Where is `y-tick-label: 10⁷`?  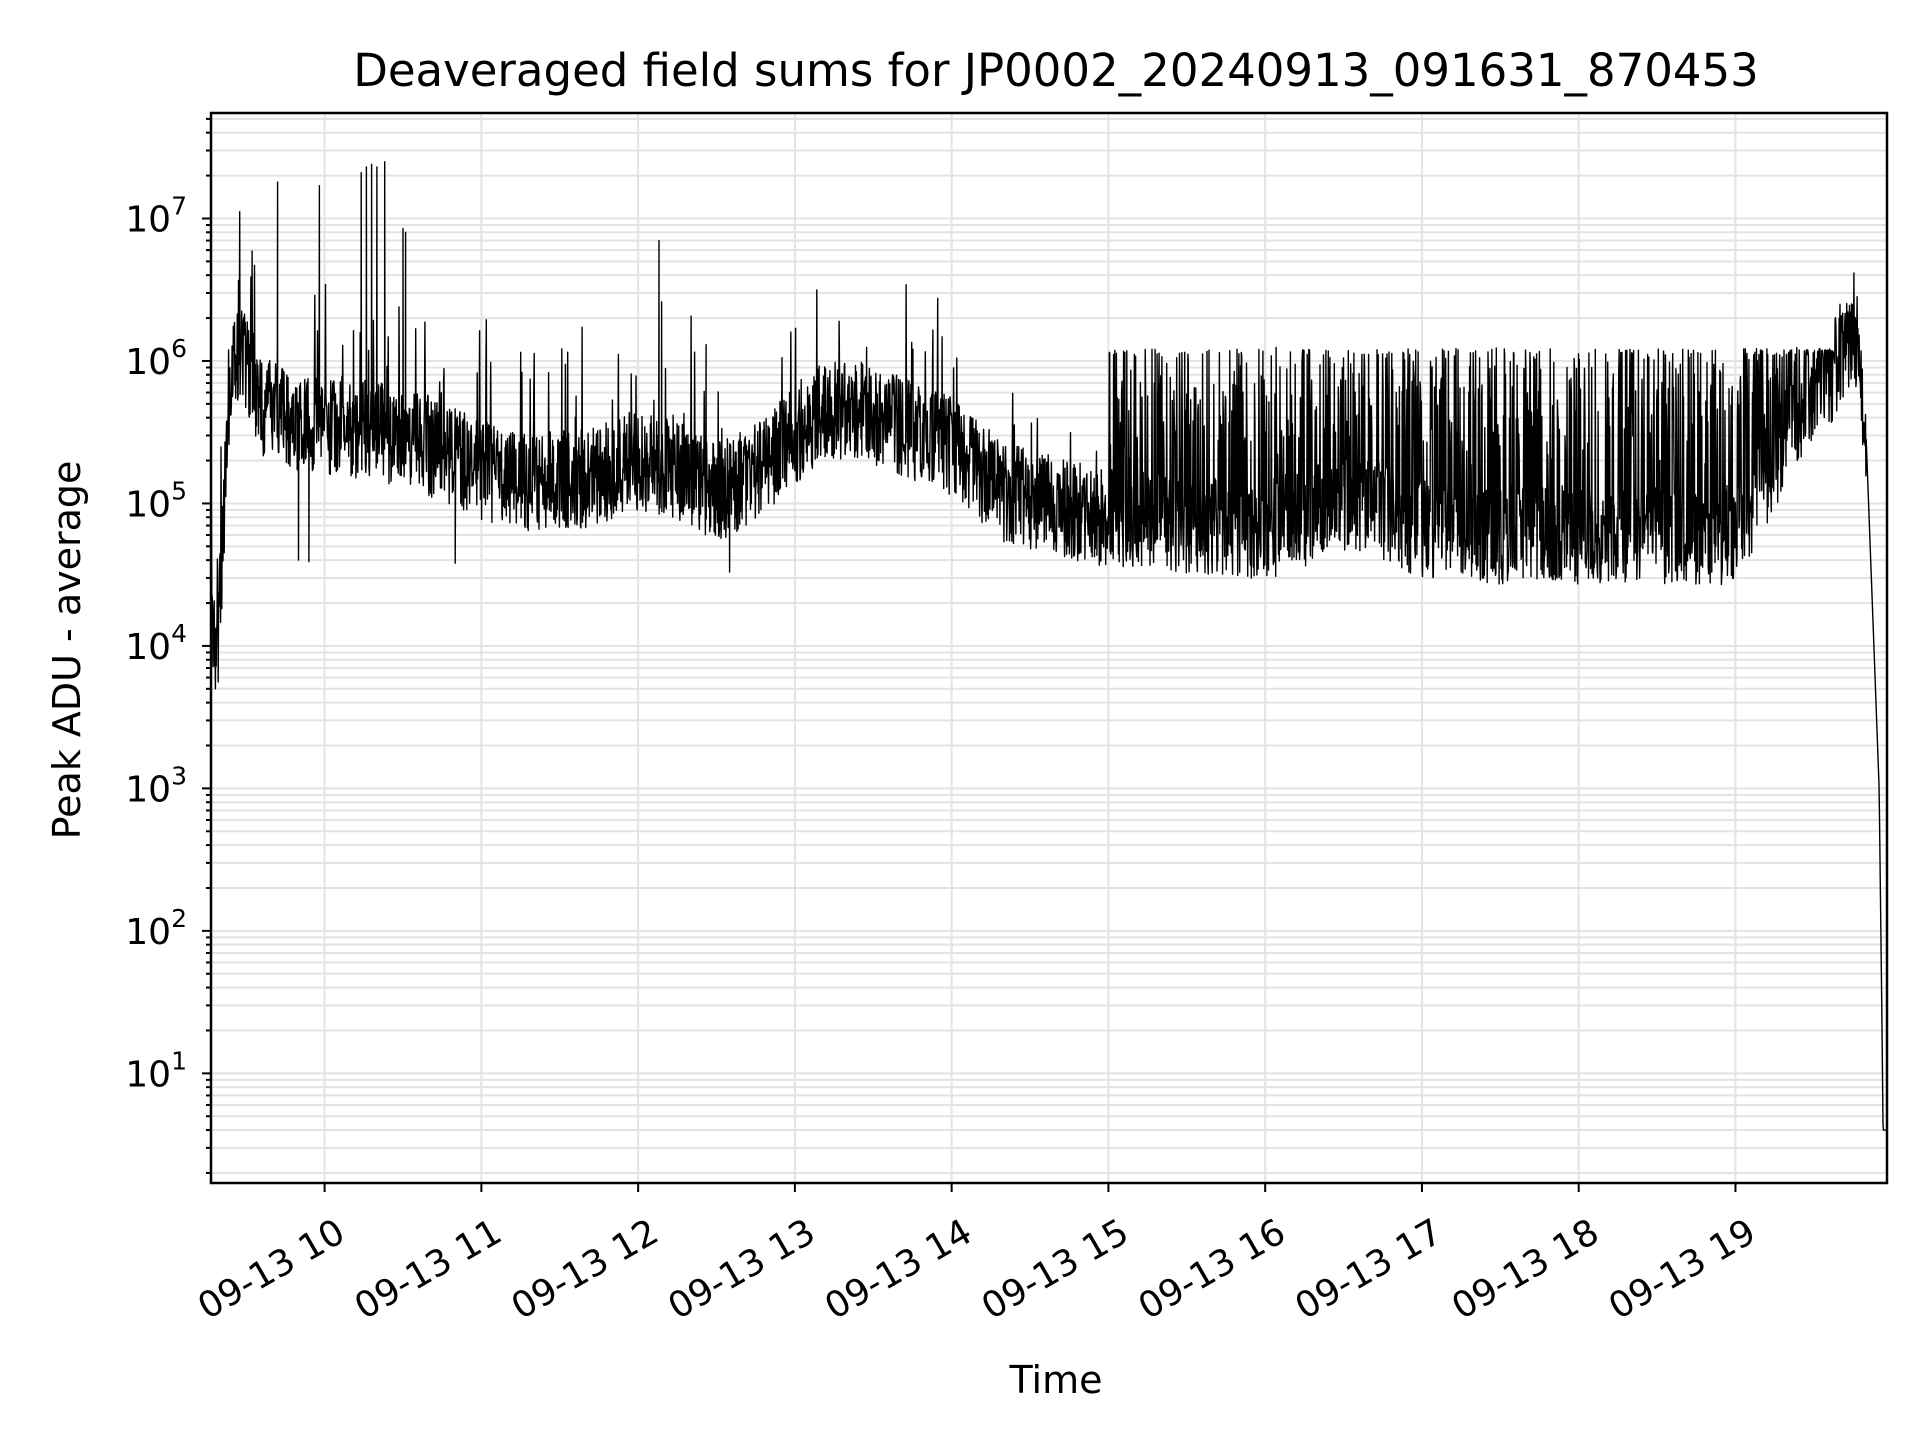 y-tick-label: 10⁷ is located at coordinates (156, 215).